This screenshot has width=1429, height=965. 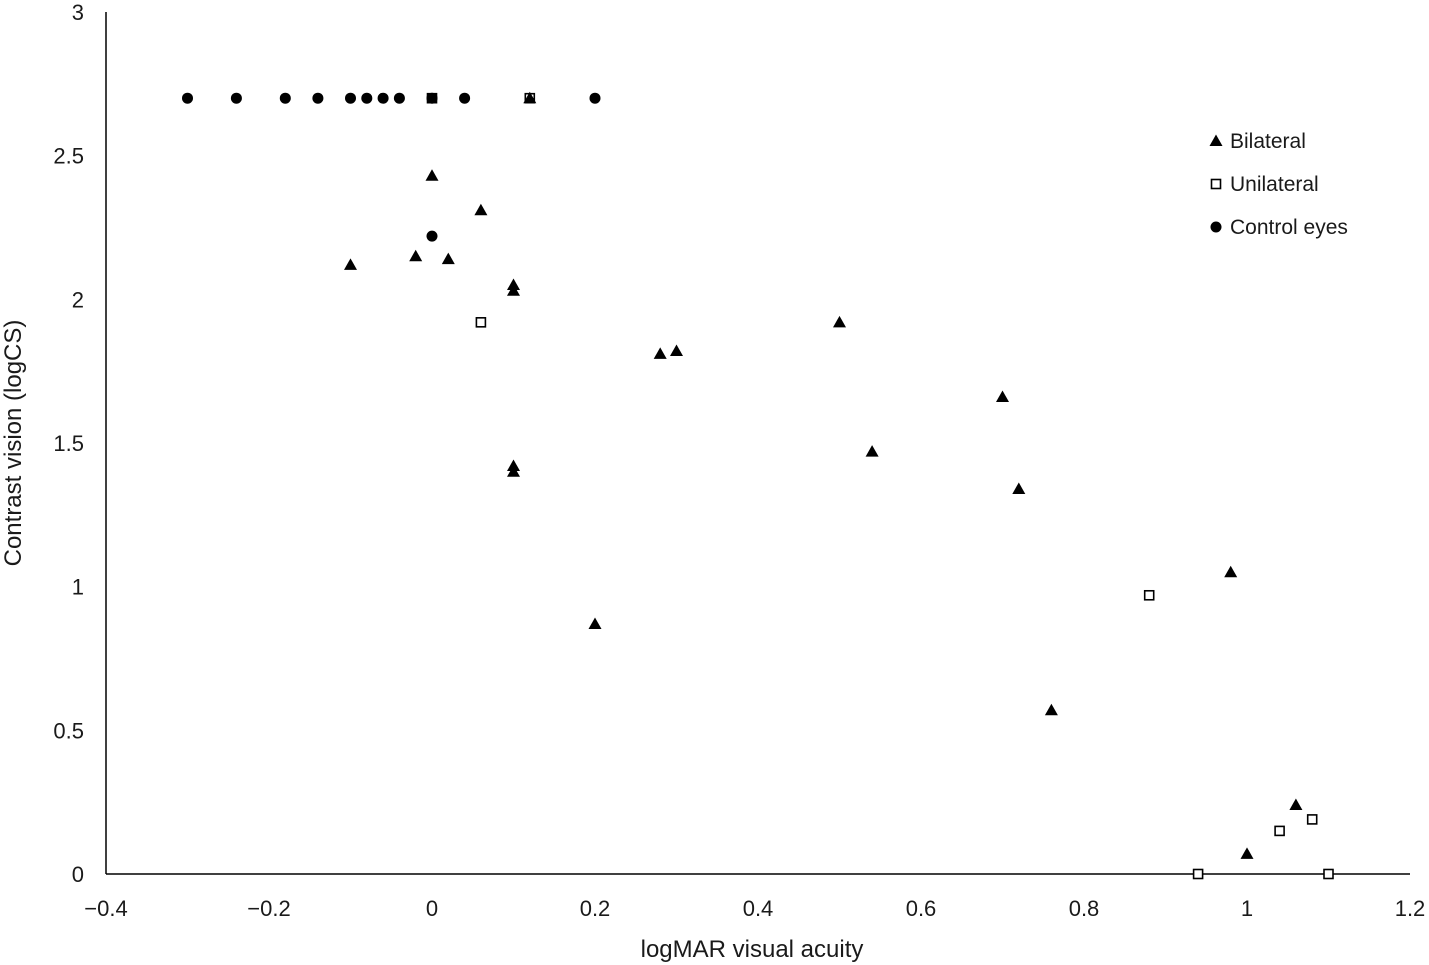 I want to click on x-tick-label: 0.8, so click(x=1084, y=908).